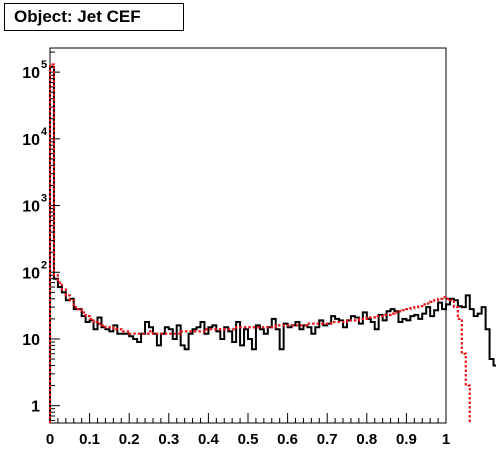 Image resolution: width=496 pixels, height=472 pixels. What do you see at coordinates (129, 439) in the screenshot?
I see `x-tick-label: 0.2` at bounding box center [129, 439].